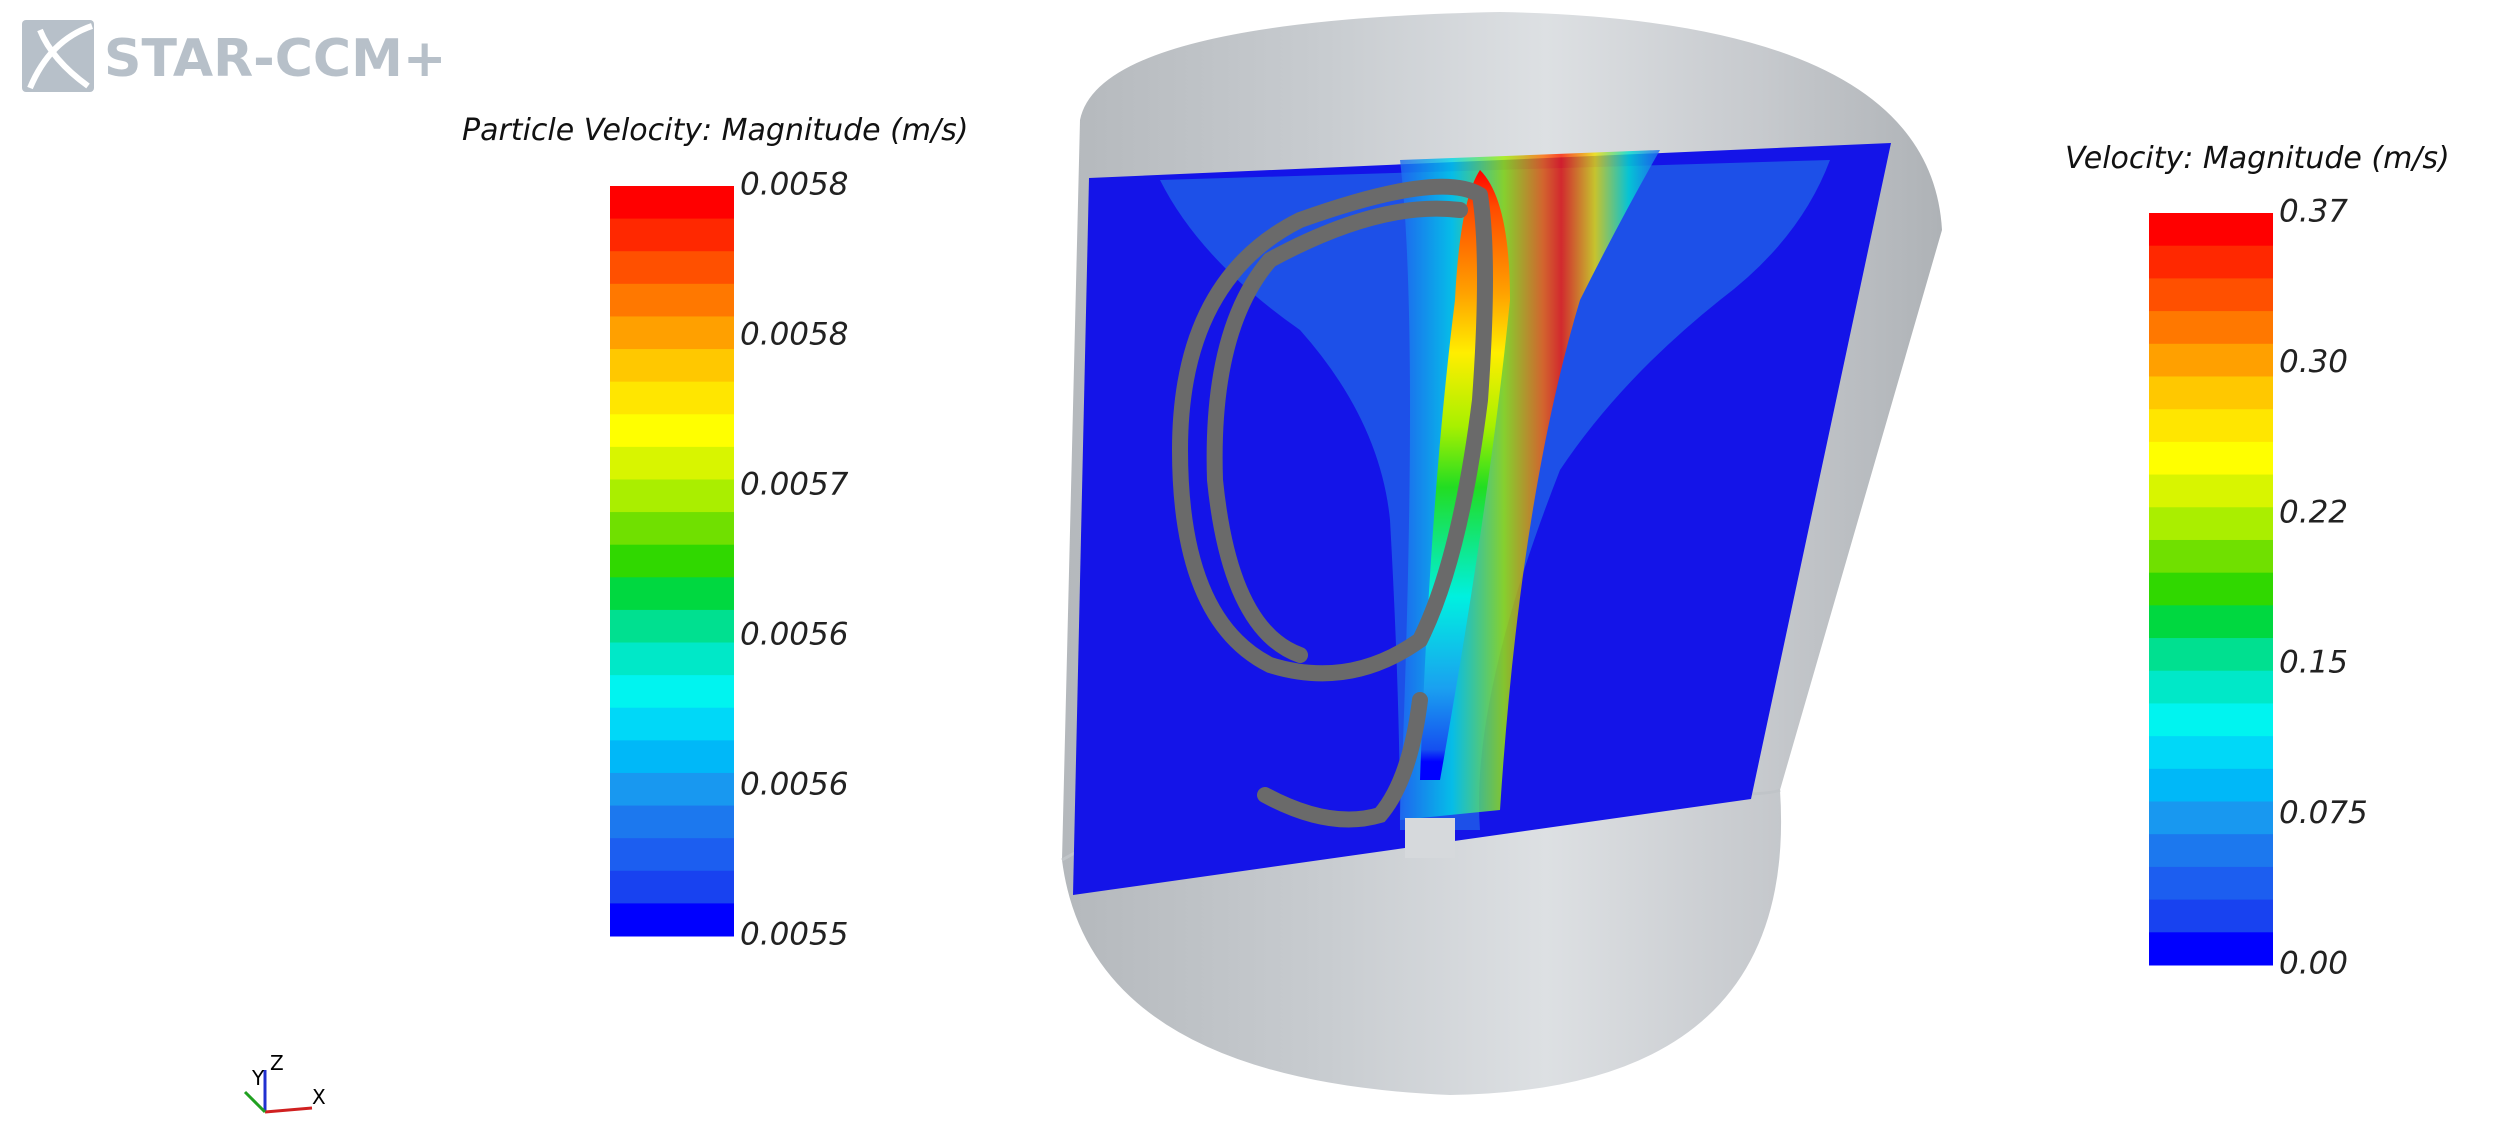 This screenshot has height=1139, width=2496. What do you see at coordinates (1332, 503) in the screenshot?
I see `particle-track` at bounding box center [1332, 503].